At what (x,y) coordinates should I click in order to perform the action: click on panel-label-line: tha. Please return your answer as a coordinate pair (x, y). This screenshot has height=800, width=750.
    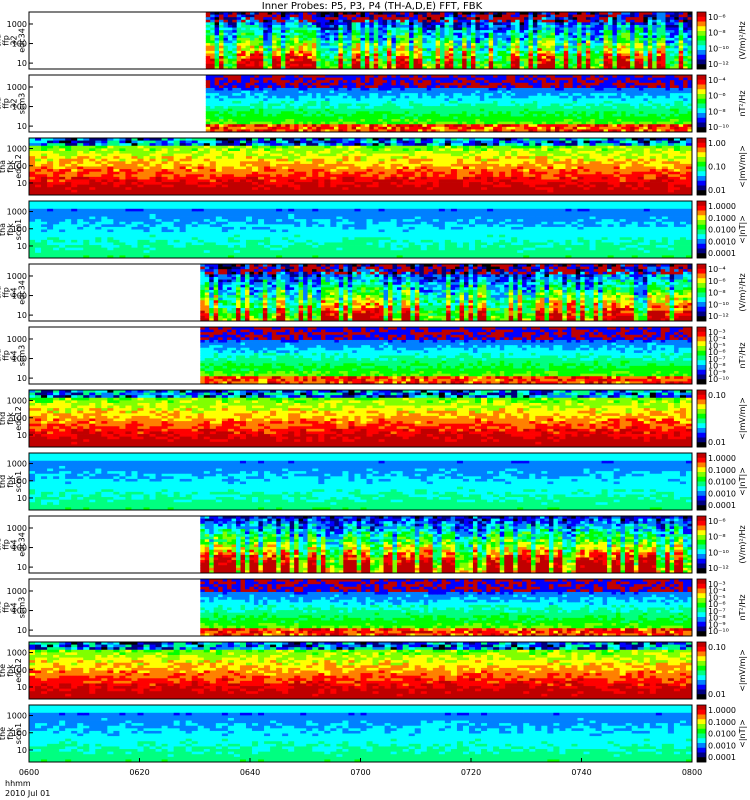
    Looking at the image, I should click on (1, 40).